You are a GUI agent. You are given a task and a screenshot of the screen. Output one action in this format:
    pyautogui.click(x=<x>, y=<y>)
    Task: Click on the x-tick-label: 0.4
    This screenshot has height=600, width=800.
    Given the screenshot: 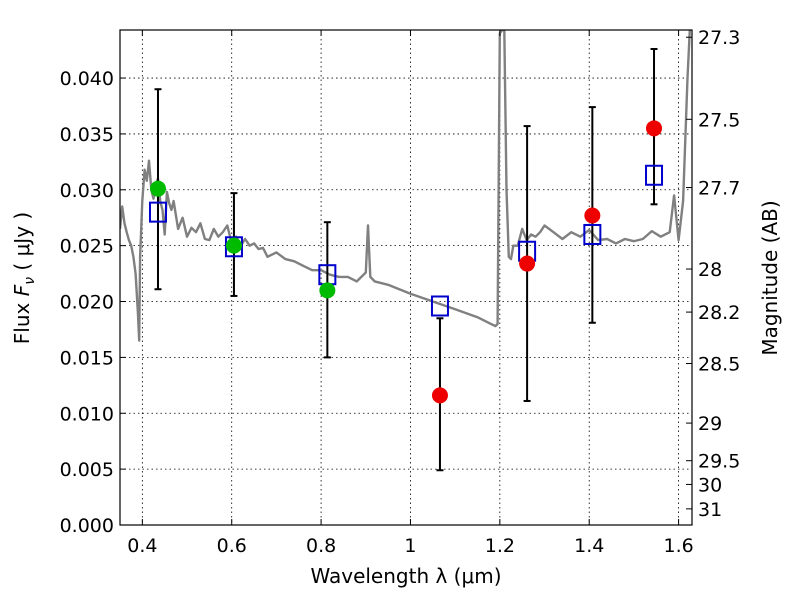 What is the action you would take?
    pyautogui.click(x=142, y=546)
    